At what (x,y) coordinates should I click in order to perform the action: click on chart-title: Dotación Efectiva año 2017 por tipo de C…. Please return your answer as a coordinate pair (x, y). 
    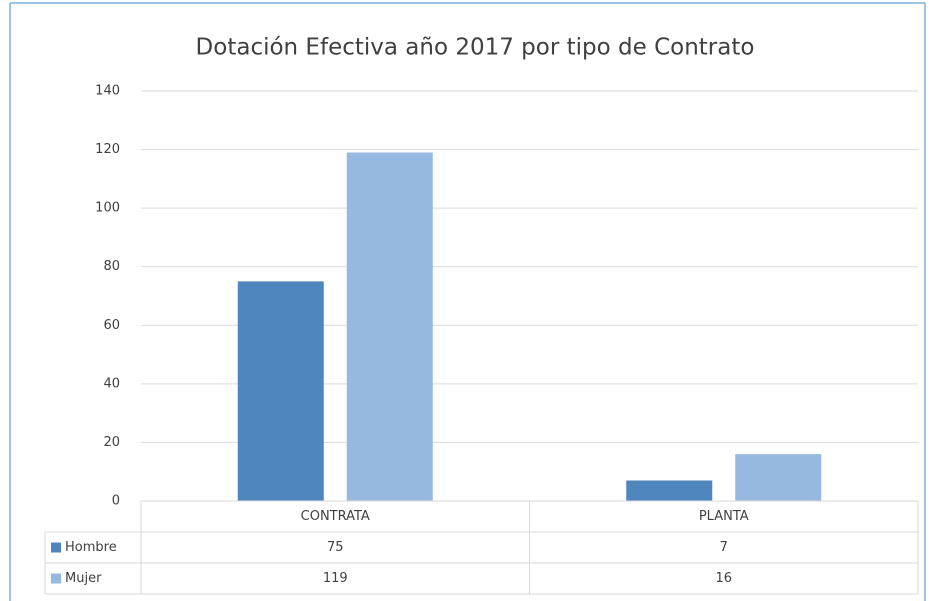
    Looking at the image, I should click on (475, 48).